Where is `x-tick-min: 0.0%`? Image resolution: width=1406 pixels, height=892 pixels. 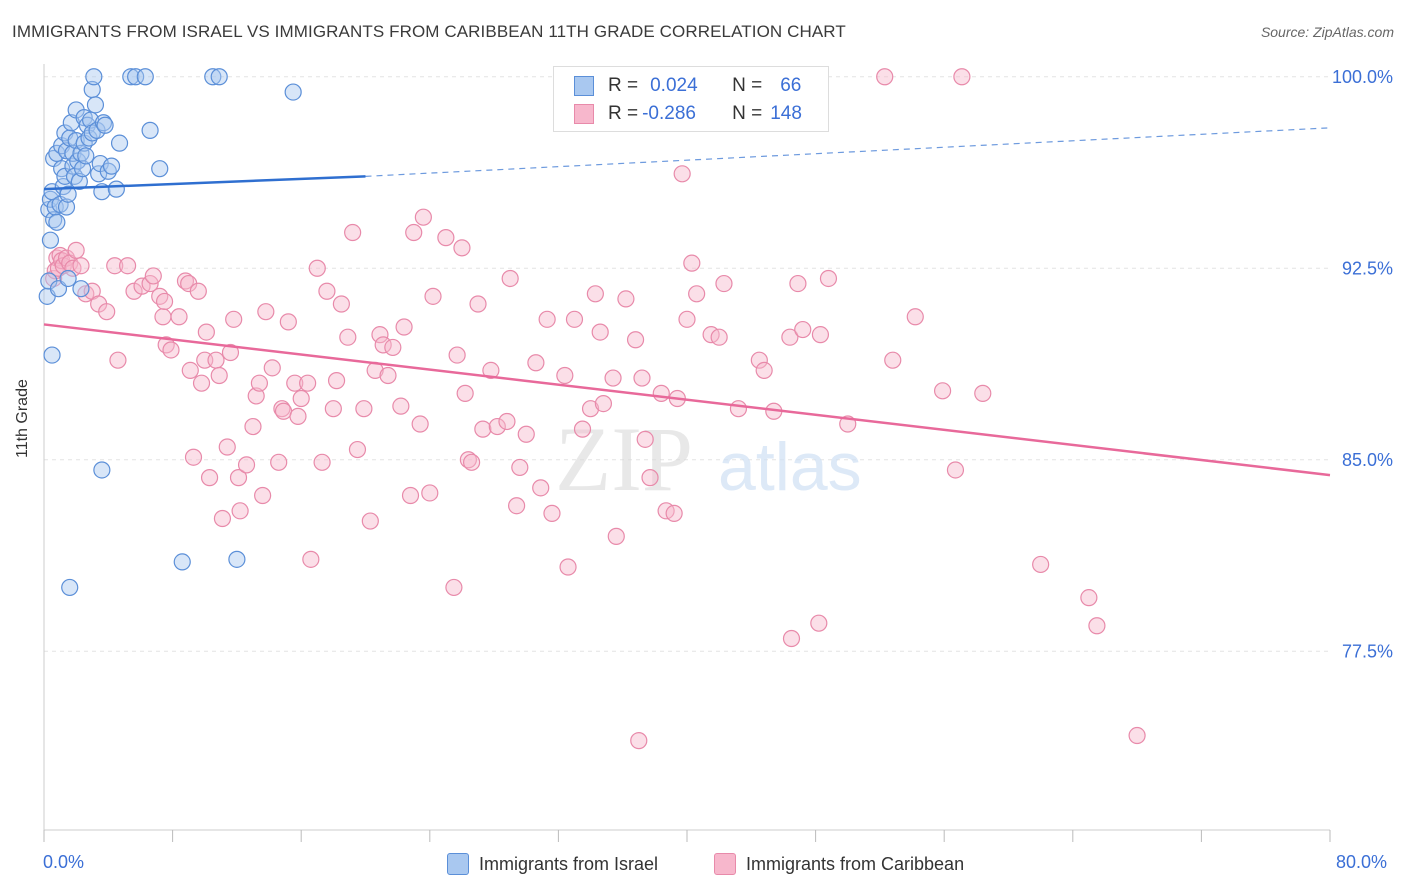
x-tick-min: 0.0% is located at coordinates (64, 862).